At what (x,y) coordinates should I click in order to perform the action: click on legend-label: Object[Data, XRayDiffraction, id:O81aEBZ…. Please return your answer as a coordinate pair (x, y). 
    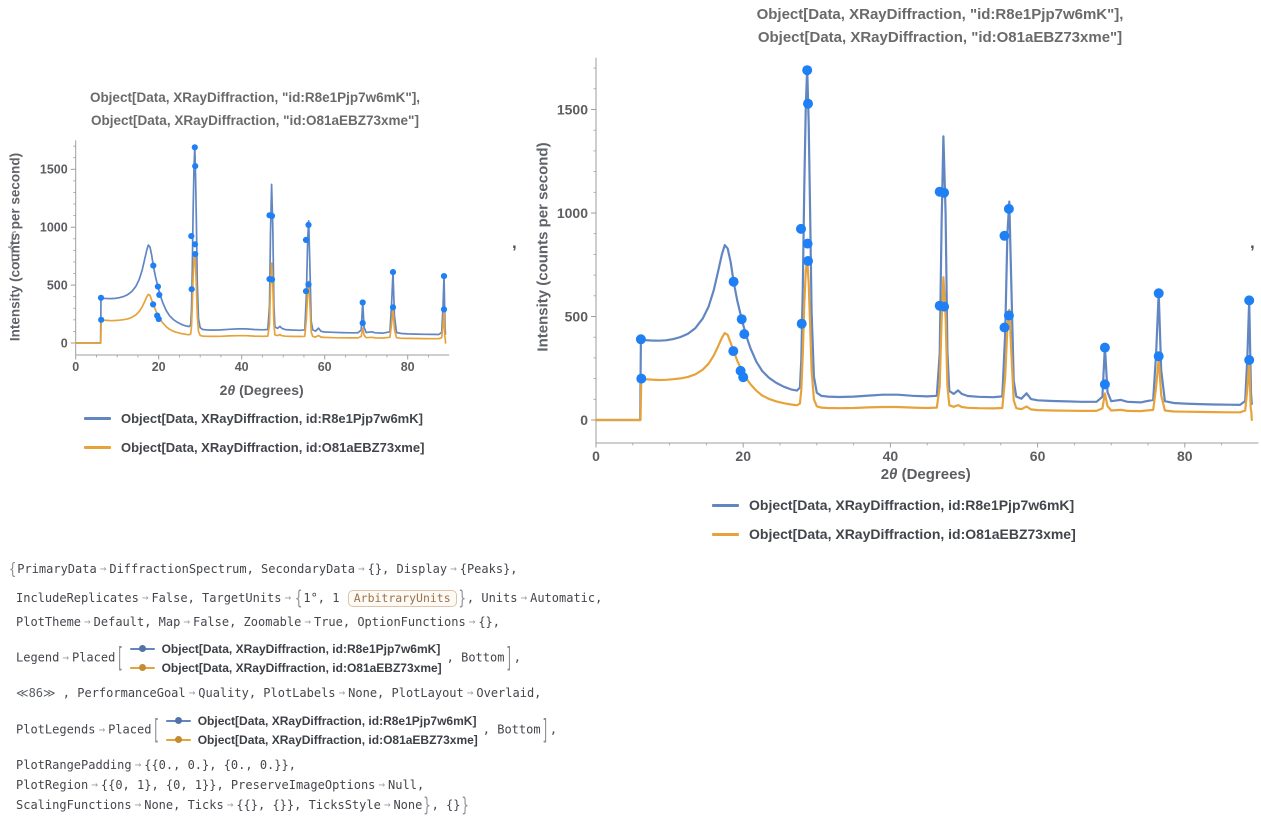
    Looking at the image, I should click on (912, 534).